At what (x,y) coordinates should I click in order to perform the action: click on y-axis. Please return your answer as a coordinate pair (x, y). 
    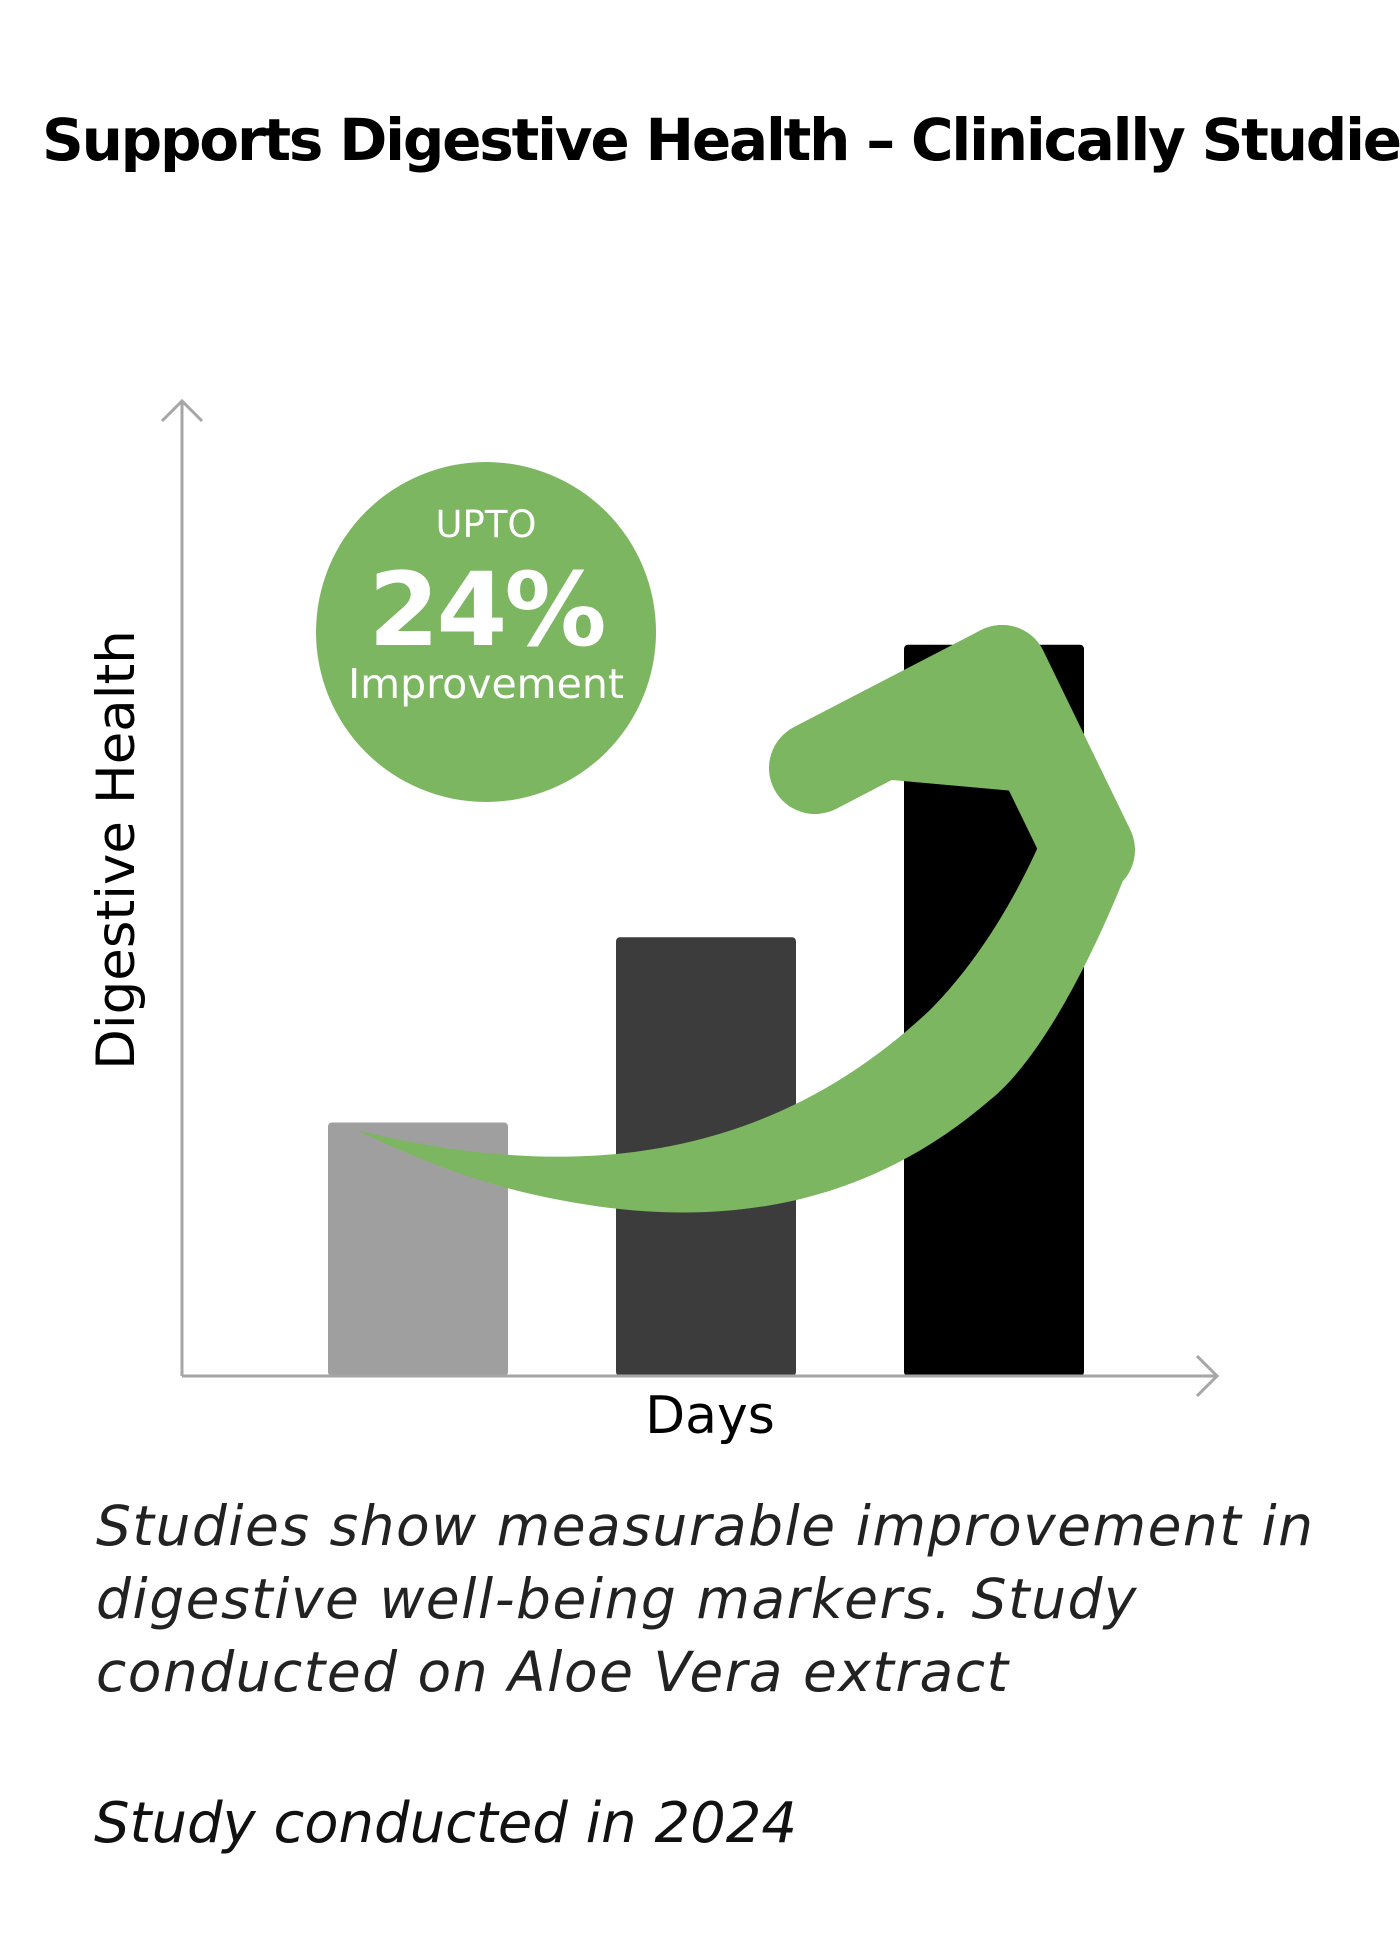
    Looking at the image, I should click on (182, 887).